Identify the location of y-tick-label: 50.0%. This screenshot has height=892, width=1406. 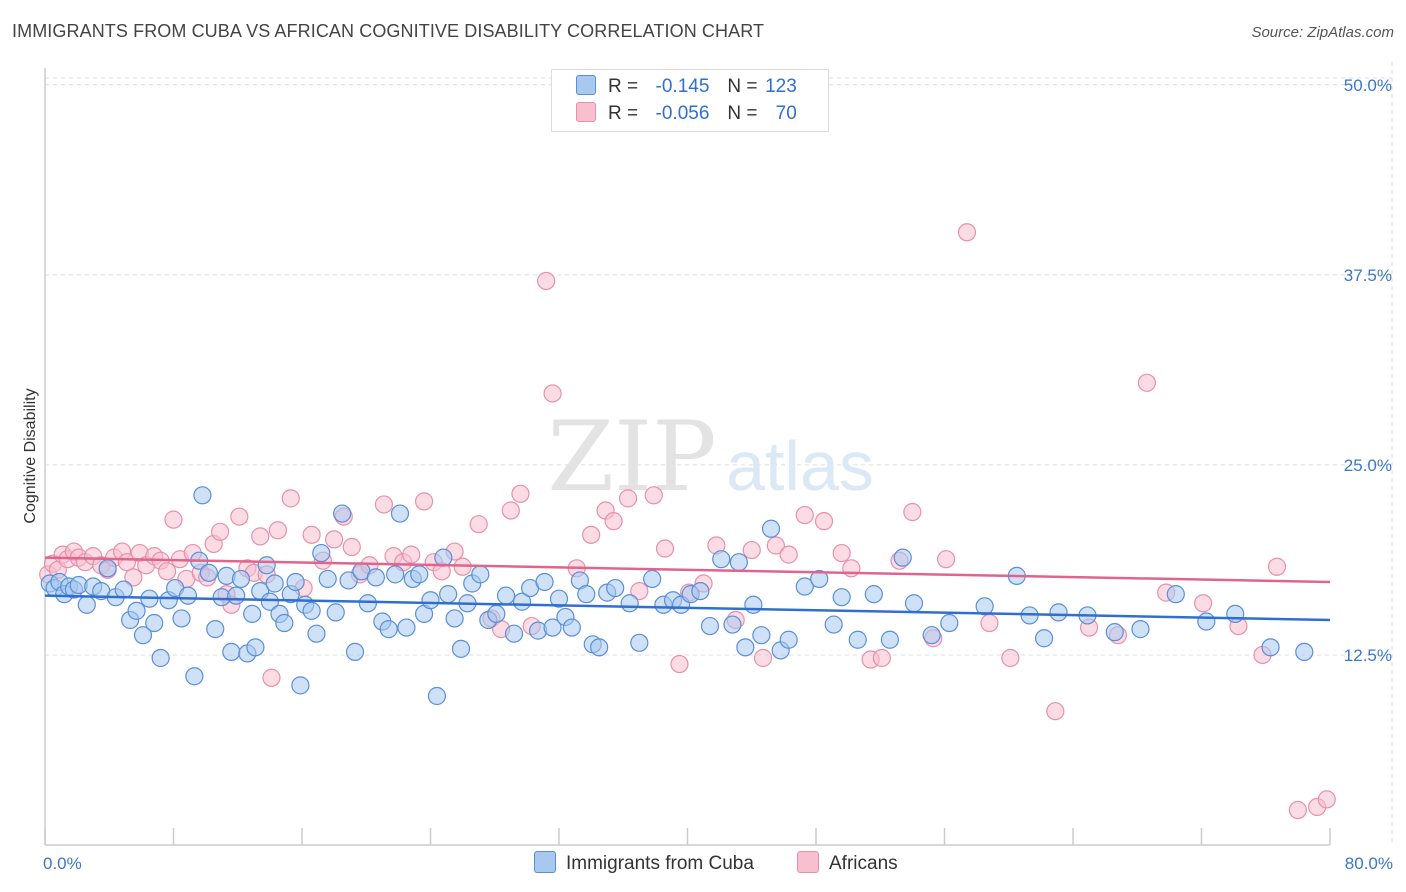
(1368, 85).